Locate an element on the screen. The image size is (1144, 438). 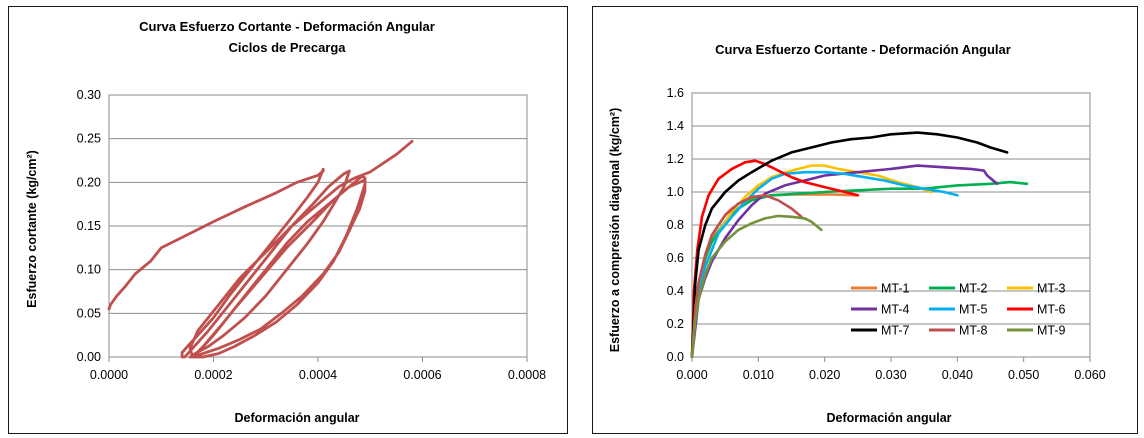
x-tick-label: 0.0004 is located at coordinates (318, 375).